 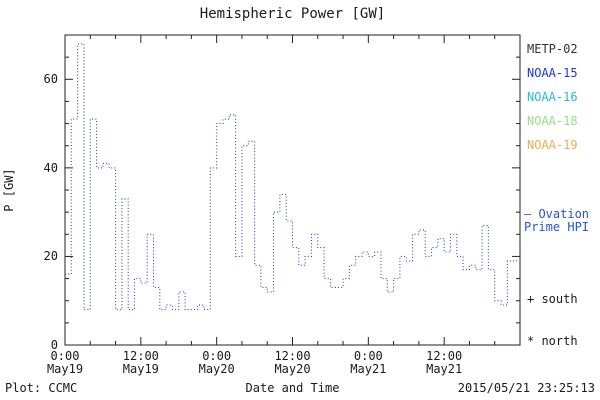 I want to click on x-axis-label: Date and Time, so click(x=292, y=388).